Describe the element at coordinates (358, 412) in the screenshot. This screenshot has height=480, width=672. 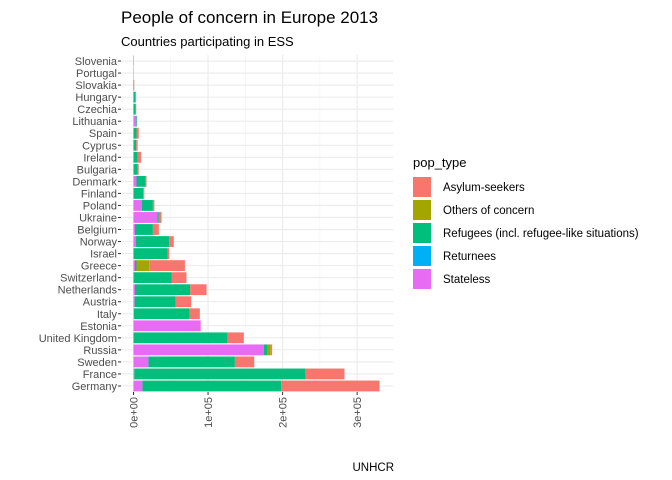
I see `x-tick-label: 3e+05` at that location.